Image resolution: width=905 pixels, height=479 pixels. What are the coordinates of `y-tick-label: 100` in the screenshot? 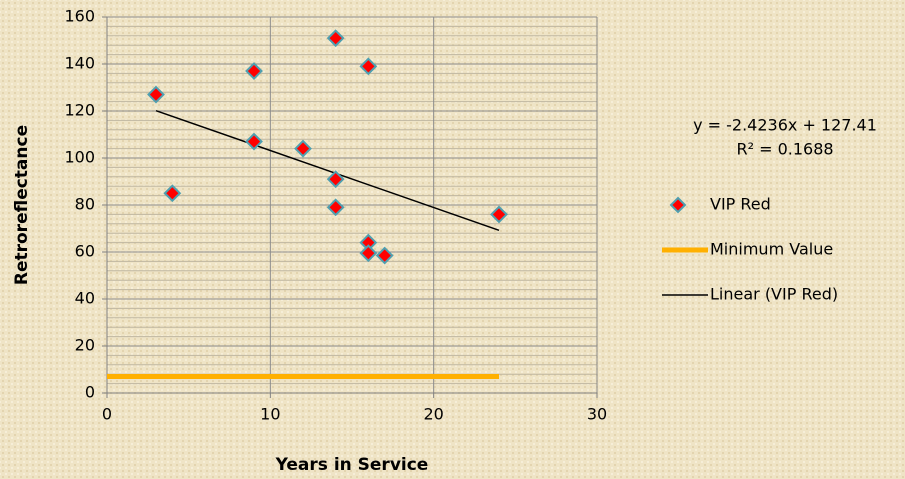 It's located at (79, 157).